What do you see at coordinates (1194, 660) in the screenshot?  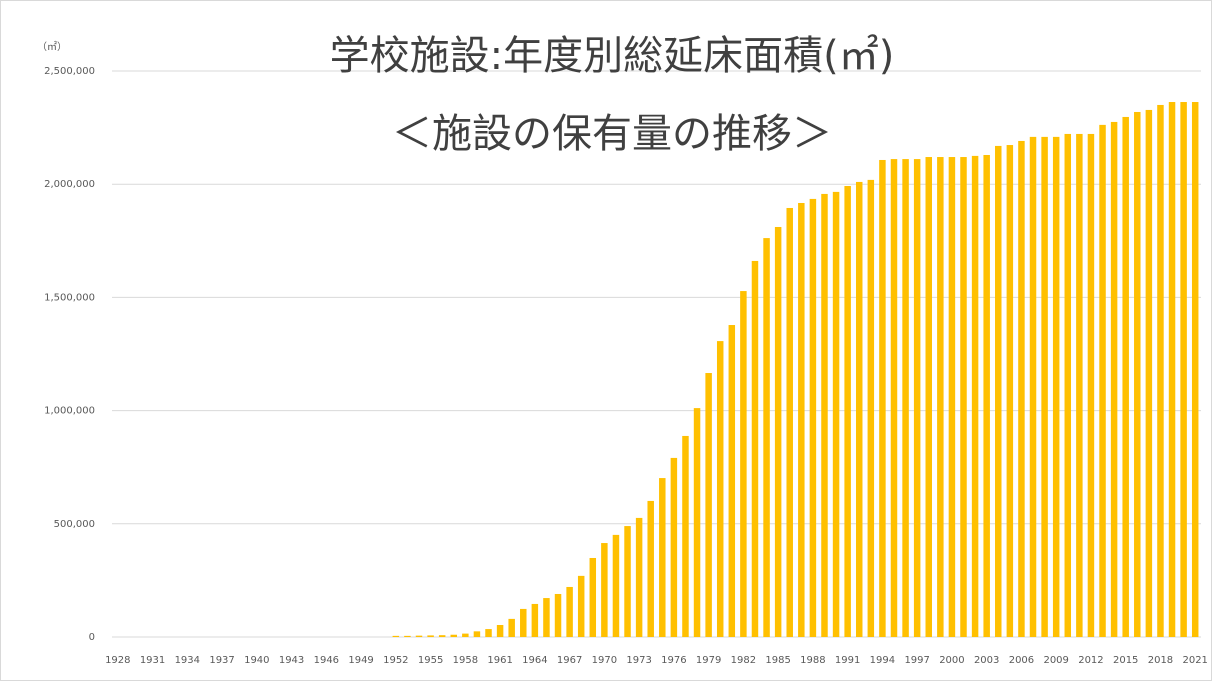 I see `x-tick-label: 2021` at bounding box center [1194, 660].